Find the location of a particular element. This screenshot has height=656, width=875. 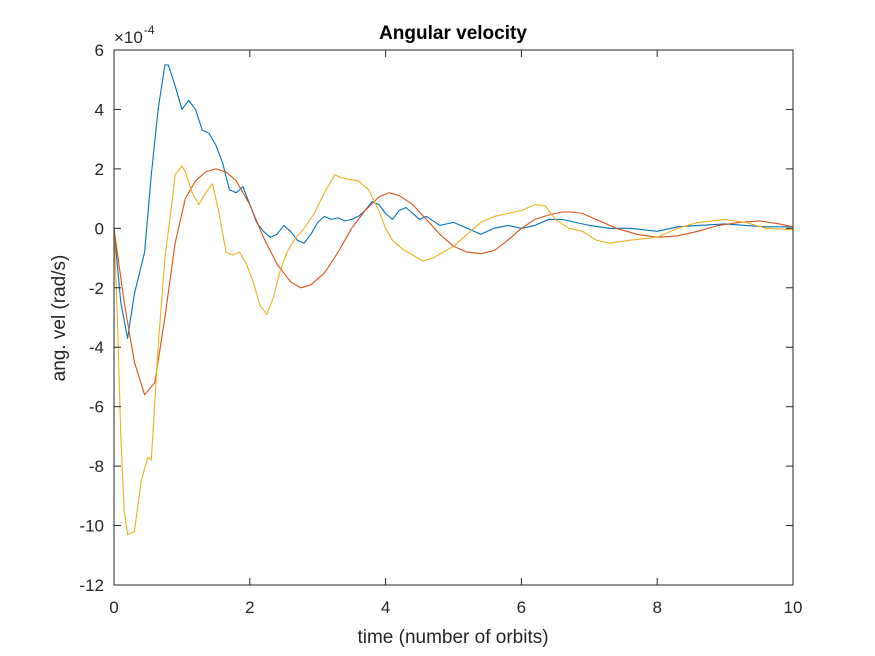

x-tick-label: 6 is located at coordinates (521, 607).